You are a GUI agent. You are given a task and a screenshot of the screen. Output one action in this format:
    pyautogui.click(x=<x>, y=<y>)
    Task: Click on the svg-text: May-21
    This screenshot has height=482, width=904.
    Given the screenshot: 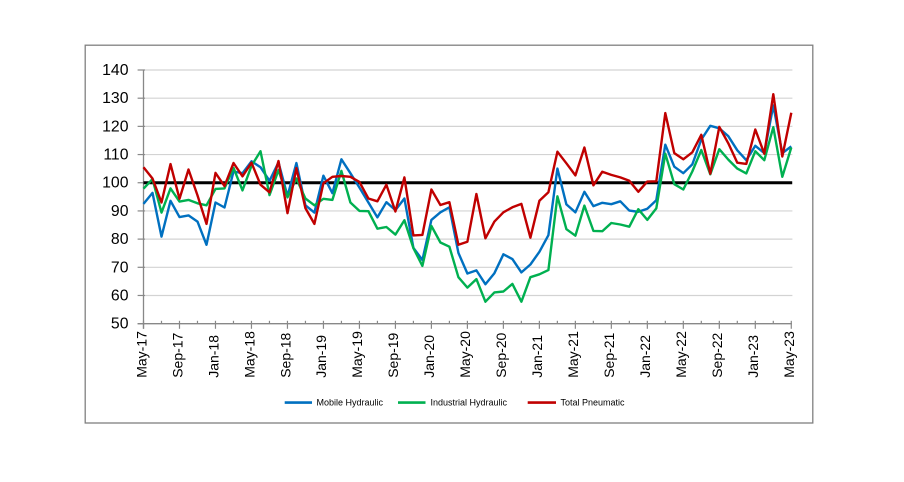 What is the action you would take?
    pyautogui.click(x=573, y=354)
    